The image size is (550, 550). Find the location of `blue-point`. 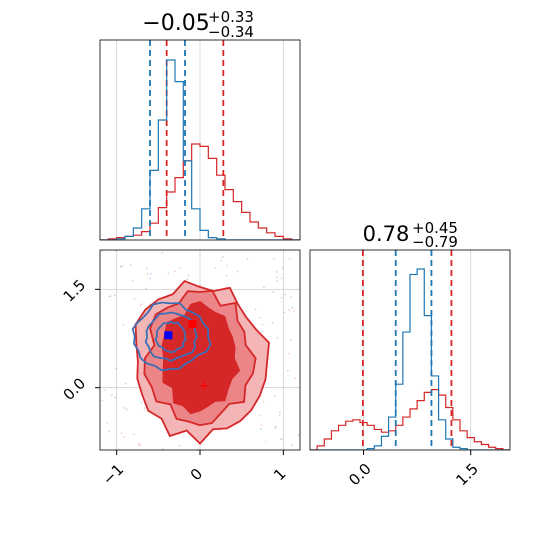

blue-point is located at coordinates (168, 335).